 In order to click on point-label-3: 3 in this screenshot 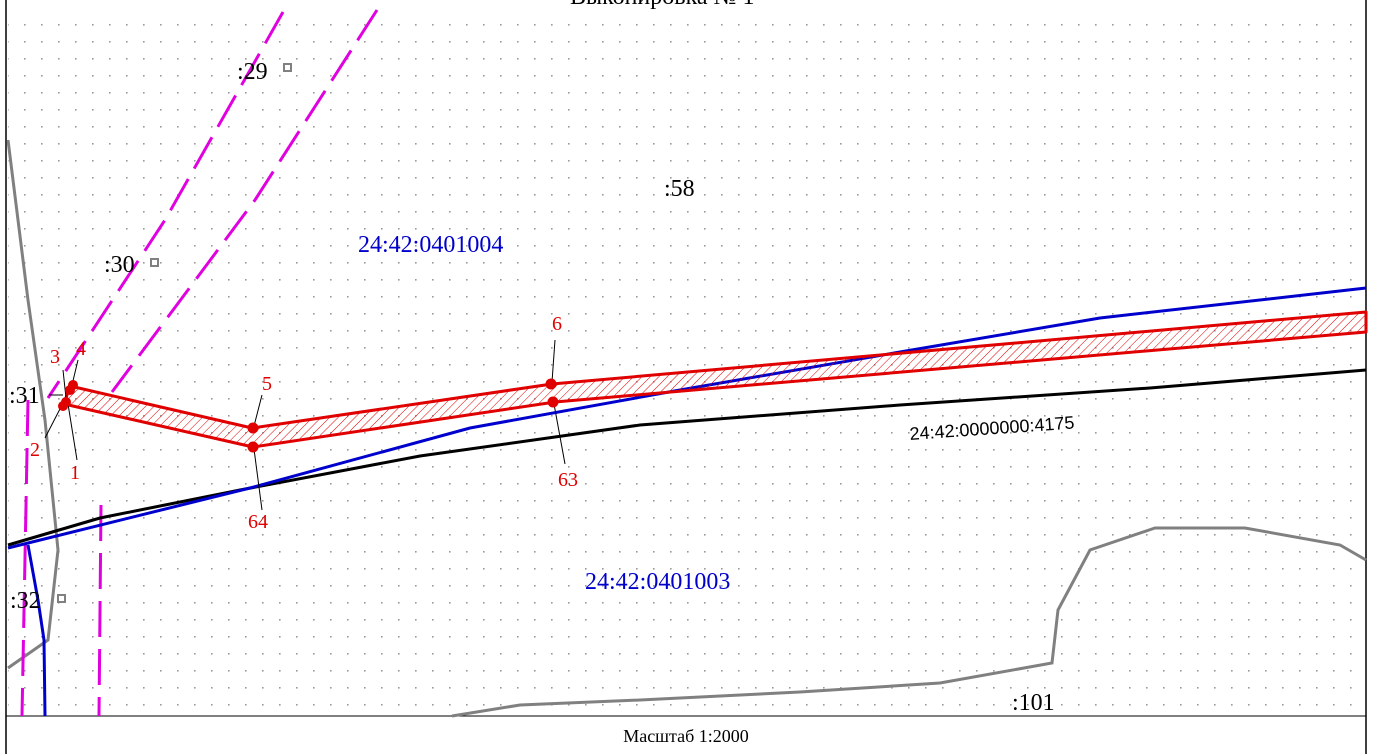, I will do `click(55, 357)`.